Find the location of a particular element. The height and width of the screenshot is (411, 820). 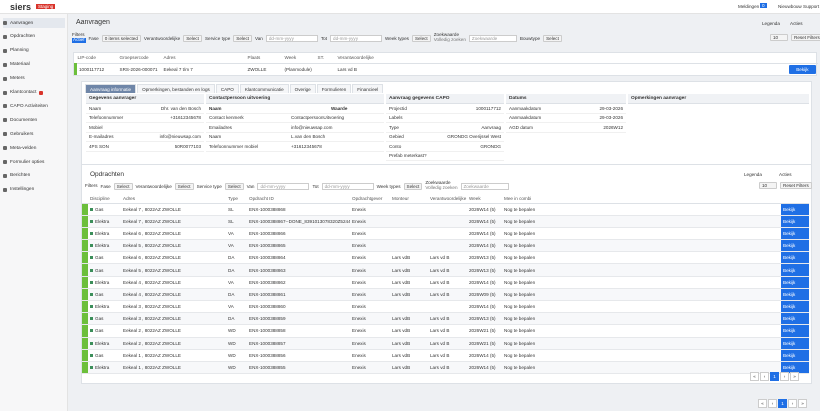

tab: Financieel is located at coordinates (368, 88).